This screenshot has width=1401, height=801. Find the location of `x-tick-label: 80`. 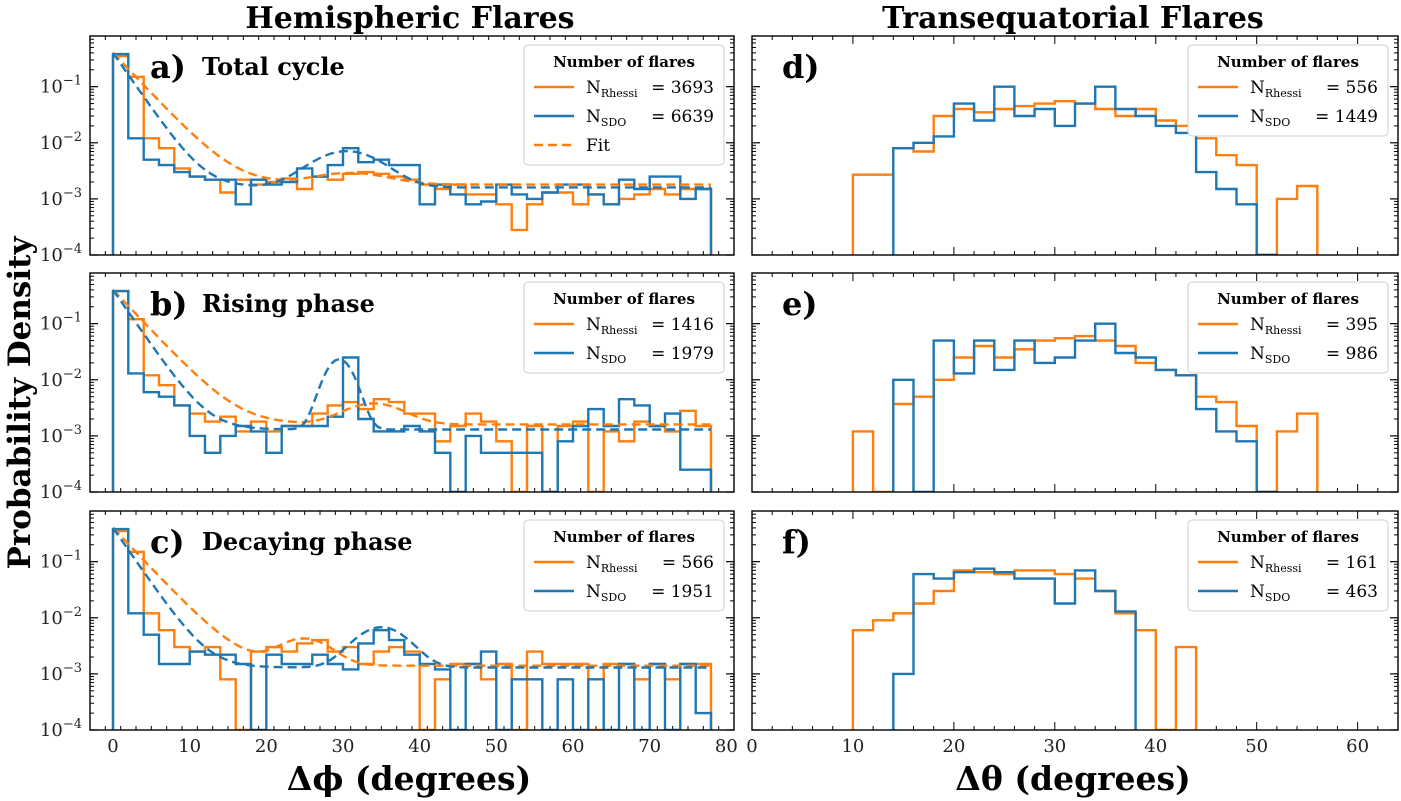

x-tick-label: 80 is located at coordinates (726, 746).